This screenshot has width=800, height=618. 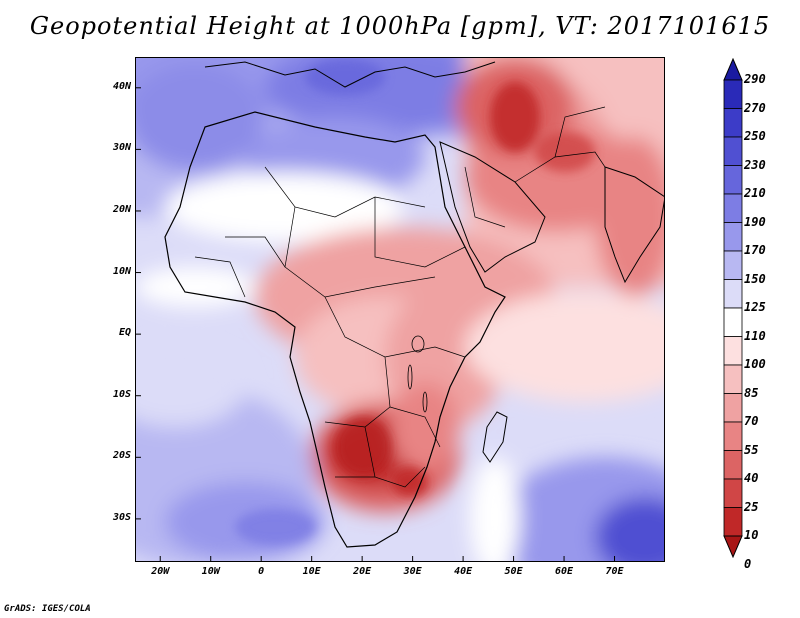 I want to click on colorbar-label: 85, so click(x=751, y=392).